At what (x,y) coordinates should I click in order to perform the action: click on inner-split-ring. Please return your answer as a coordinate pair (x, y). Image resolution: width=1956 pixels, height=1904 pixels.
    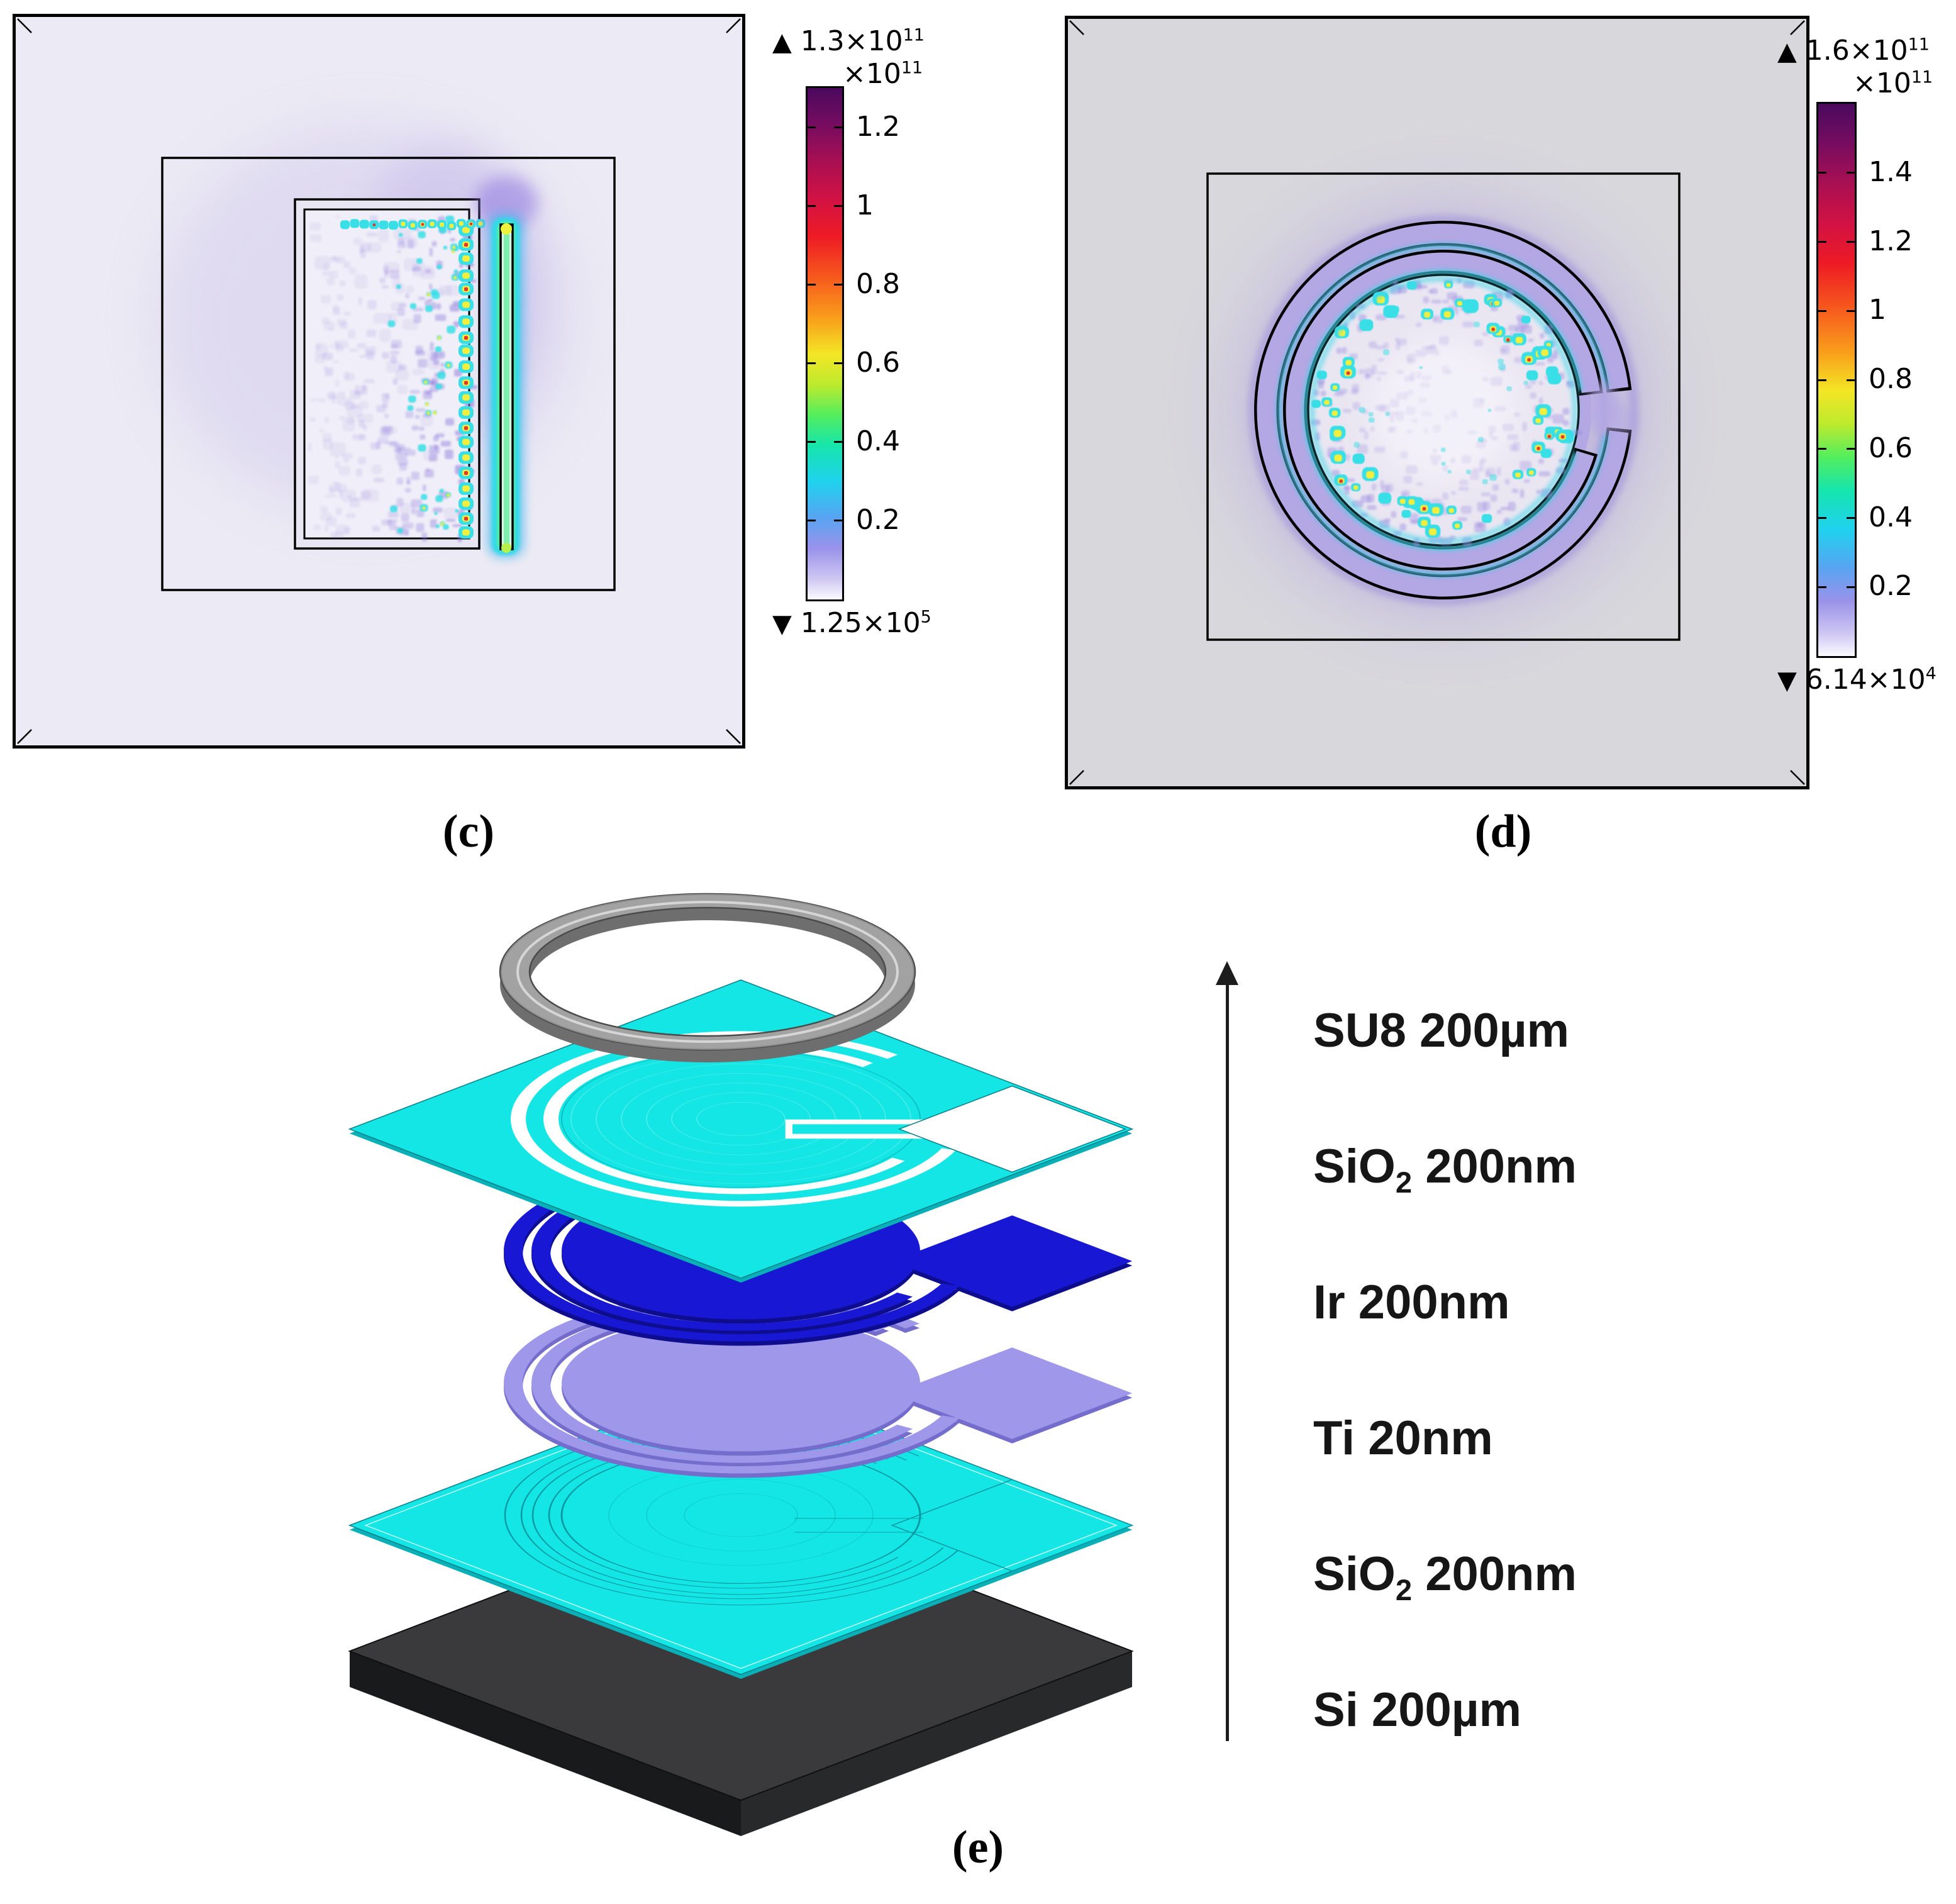
    Looking at the image, I should click on (1444, 410).